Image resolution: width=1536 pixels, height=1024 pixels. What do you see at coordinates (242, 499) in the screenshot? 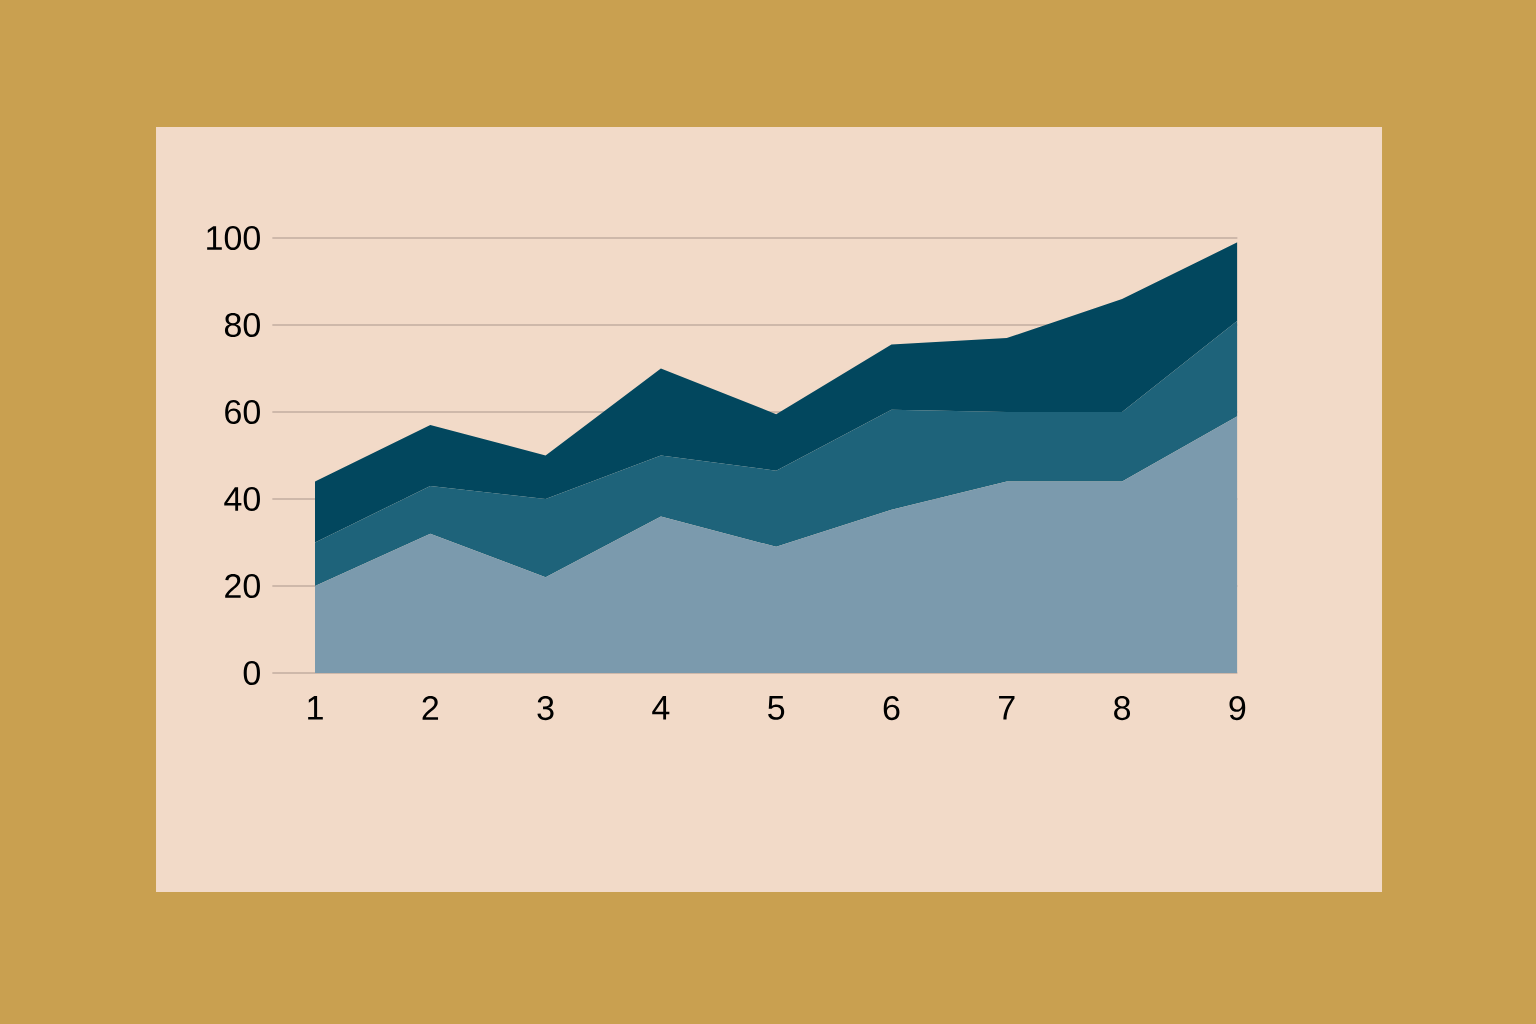
I see `y-tick-label: 40` at bounding box center [242, 499].